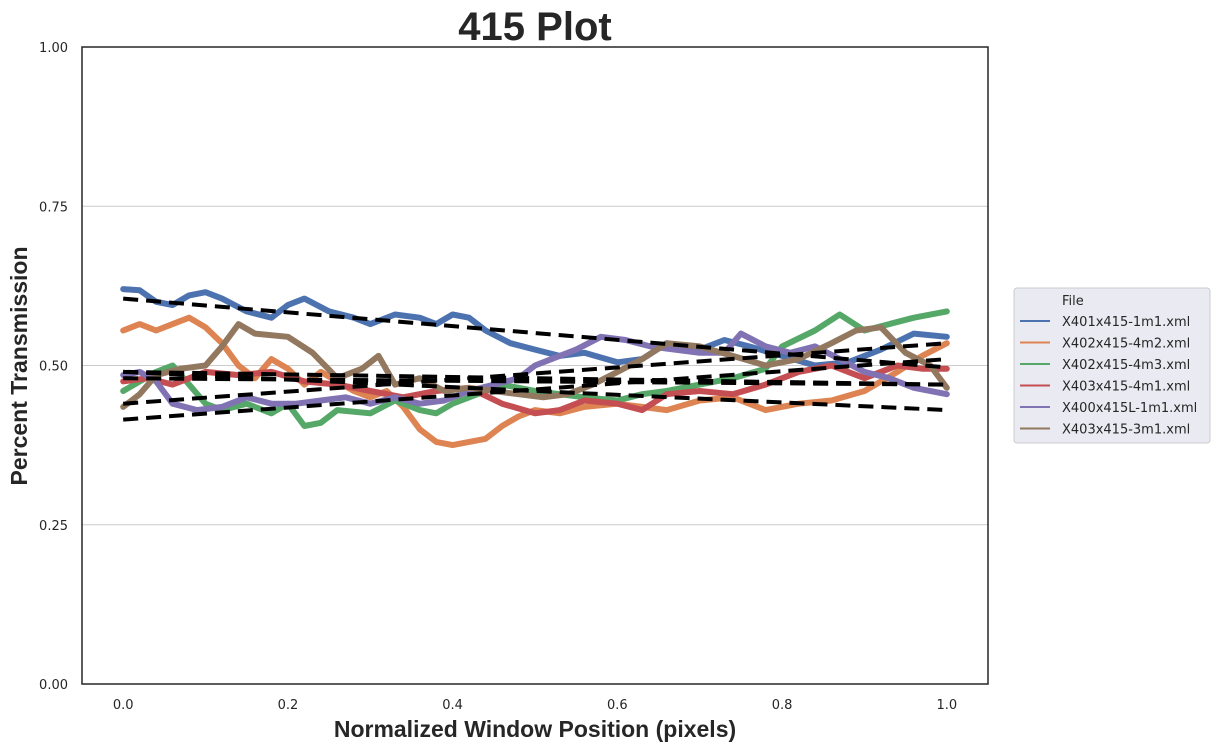  What do you see at coordinates (288, 705) in the screenshot?
I see `x-tick-label: 0.2` at bounding box center [288, 705].